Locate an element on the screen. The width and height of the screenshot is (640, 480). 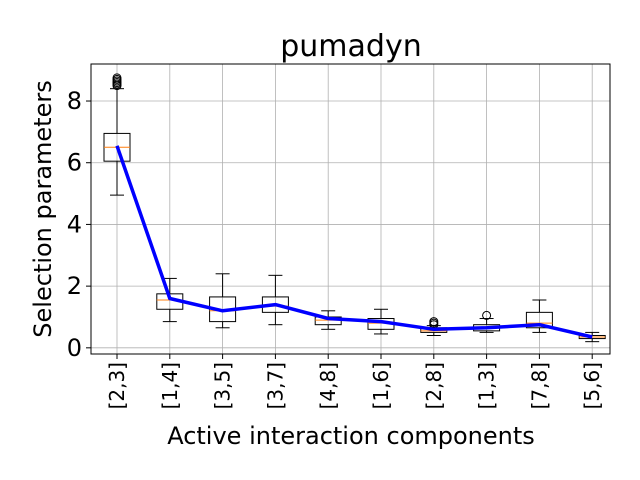
box-iqr is located at coordinates (539, 320).